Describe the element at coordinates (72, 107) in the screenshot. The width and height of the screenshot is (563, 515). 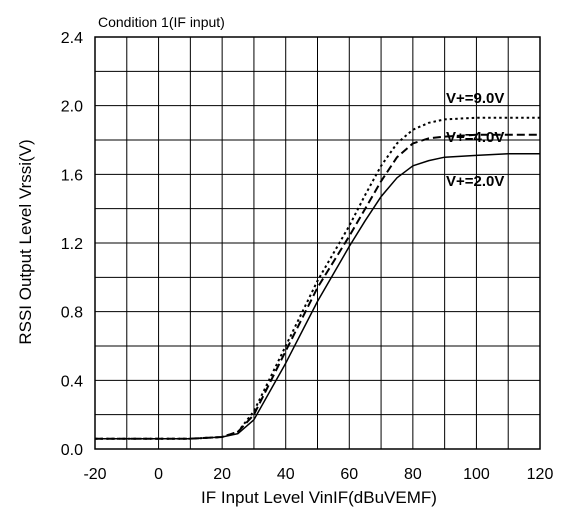
I see `y-tick-label: 2.0` at that location.